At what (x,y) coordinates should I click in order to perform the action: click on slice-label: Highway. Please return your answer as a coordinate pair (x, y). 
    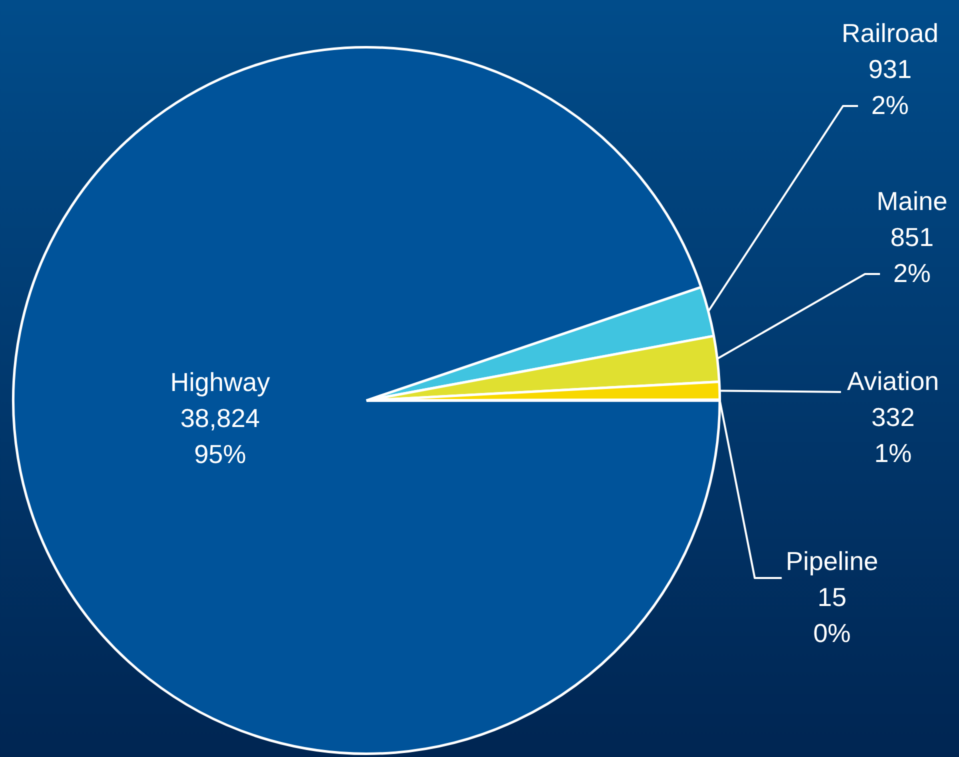
    Looking at the image, I should click on (220, 381).